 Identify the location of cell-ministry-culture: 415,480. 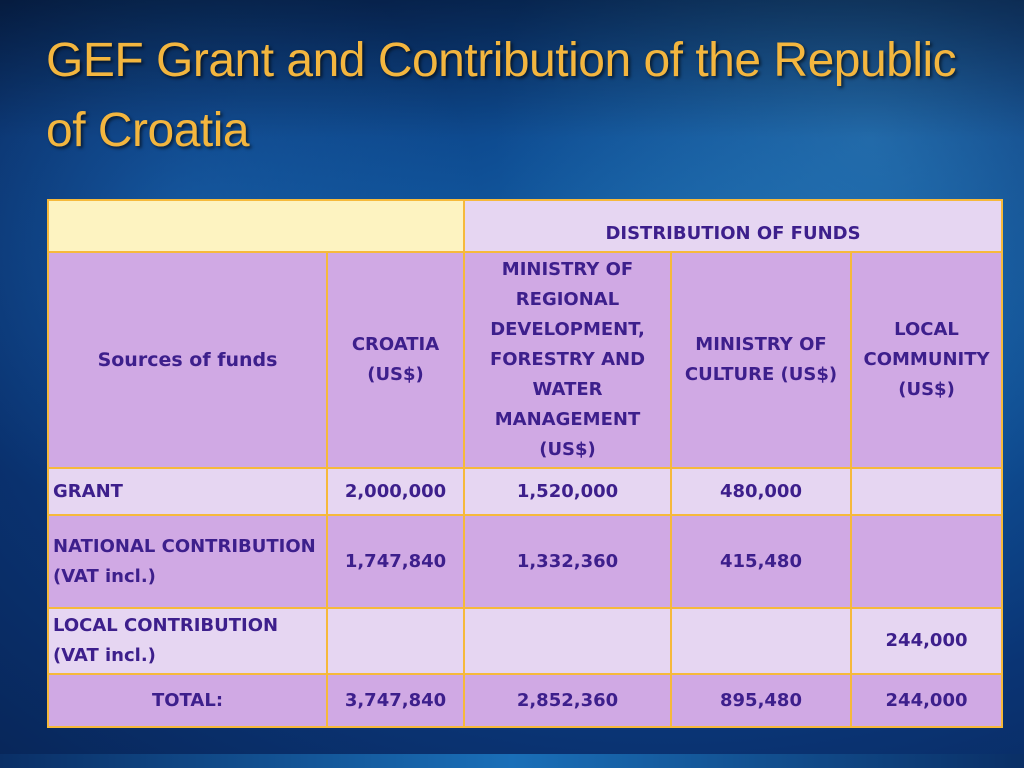
(761, 561).